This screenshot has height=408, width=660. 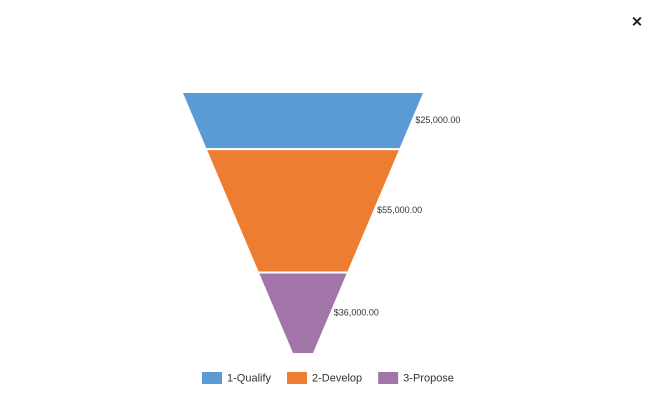 What do you see at coordinates (437, 120) in the screenshot?
I see `value-label: $25,000.00` at bounding box center [437, 120].